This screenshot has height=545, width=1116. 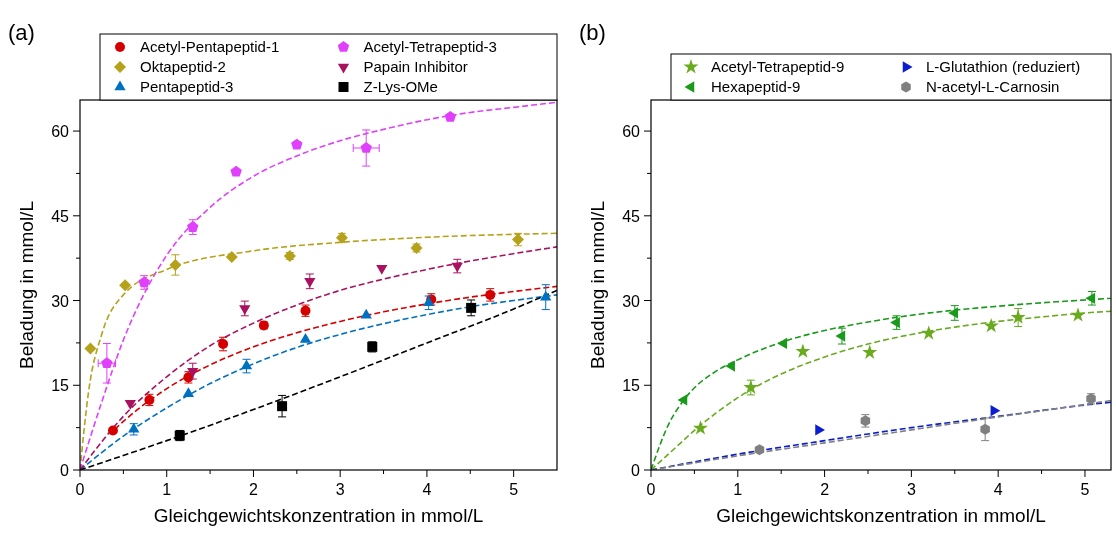 What do you see at coordinates (778, 66) in the screenshot?
I see `legend-label: Acetyl-Tetrapeptid-9` at bounding box center [778, 66].